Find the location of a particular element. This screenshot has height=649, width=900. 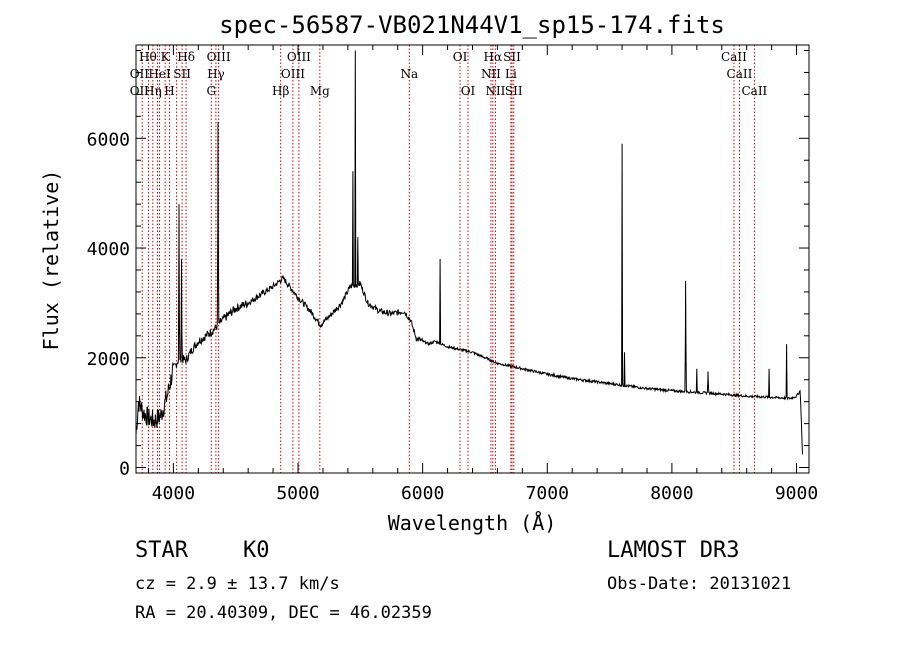

object-subclass: K0 is located at coordinates (256, 550).